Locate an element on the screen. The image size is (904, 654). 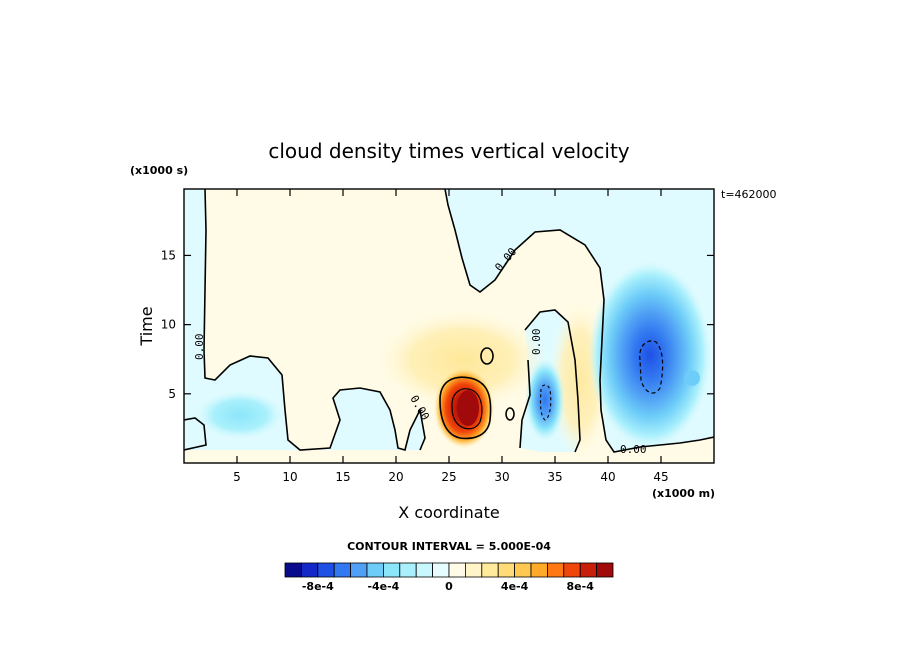
region-left is located at coordinates (304, 319).